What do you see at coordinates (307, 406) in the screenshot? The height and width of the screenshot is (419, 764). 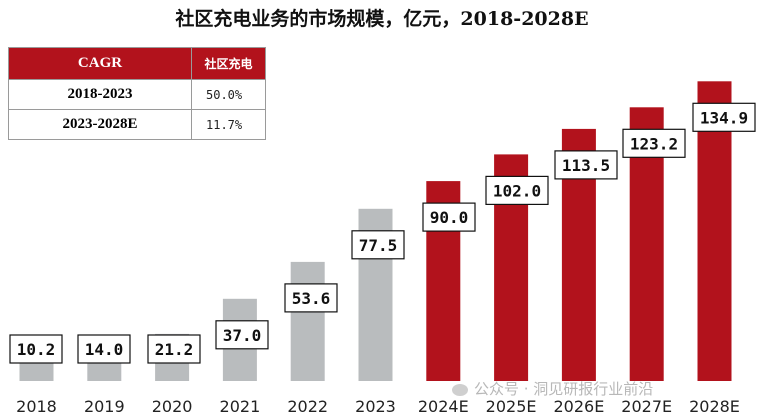 I see `x-tick-label: 2022` at bounding box center [307, 406].